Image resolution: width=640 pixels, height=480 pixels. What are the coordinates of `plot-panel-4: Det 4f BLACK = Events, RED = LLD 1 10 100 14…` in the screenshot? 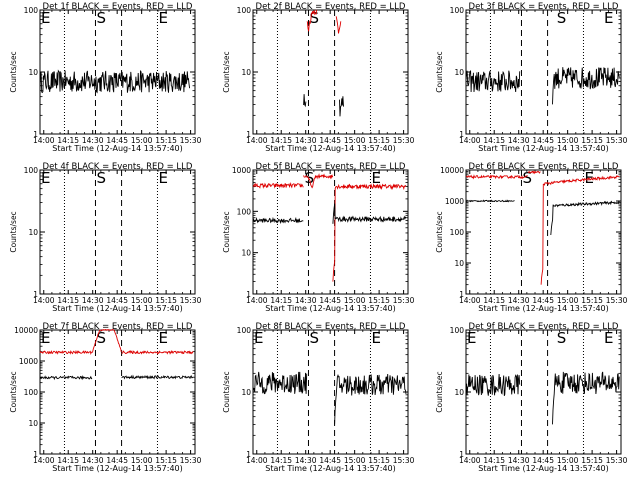 It's located at (105, 237).